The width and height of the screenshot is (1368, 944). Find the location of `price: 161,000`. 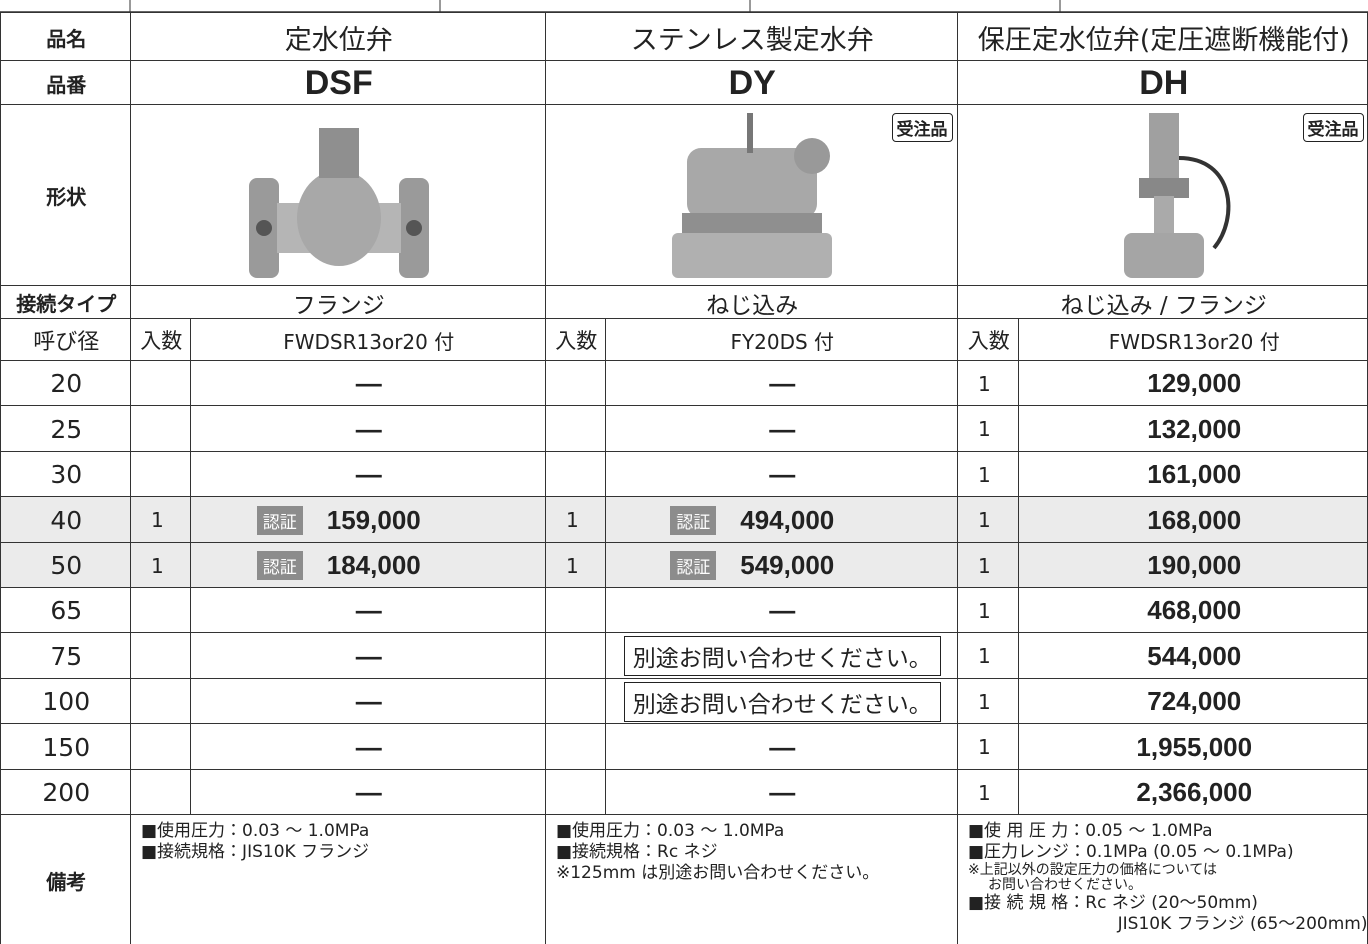

price: 161,000 is located at coordinates (1194, 474).